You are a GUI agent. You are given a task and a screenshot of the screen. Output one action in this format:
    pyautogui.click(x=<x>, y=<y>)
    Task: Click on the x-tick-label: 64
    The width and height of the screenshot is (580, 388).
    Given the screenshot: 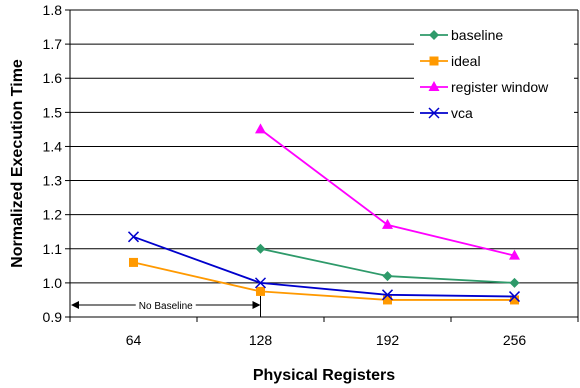 What is the action you would take?
    pyautogui.click(x=134, y=340)
    